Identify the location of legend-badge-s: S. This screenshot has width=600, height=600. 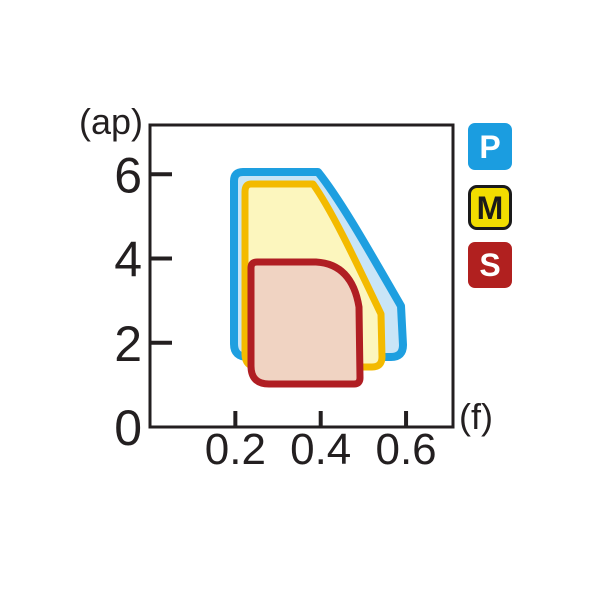
(490, 265).